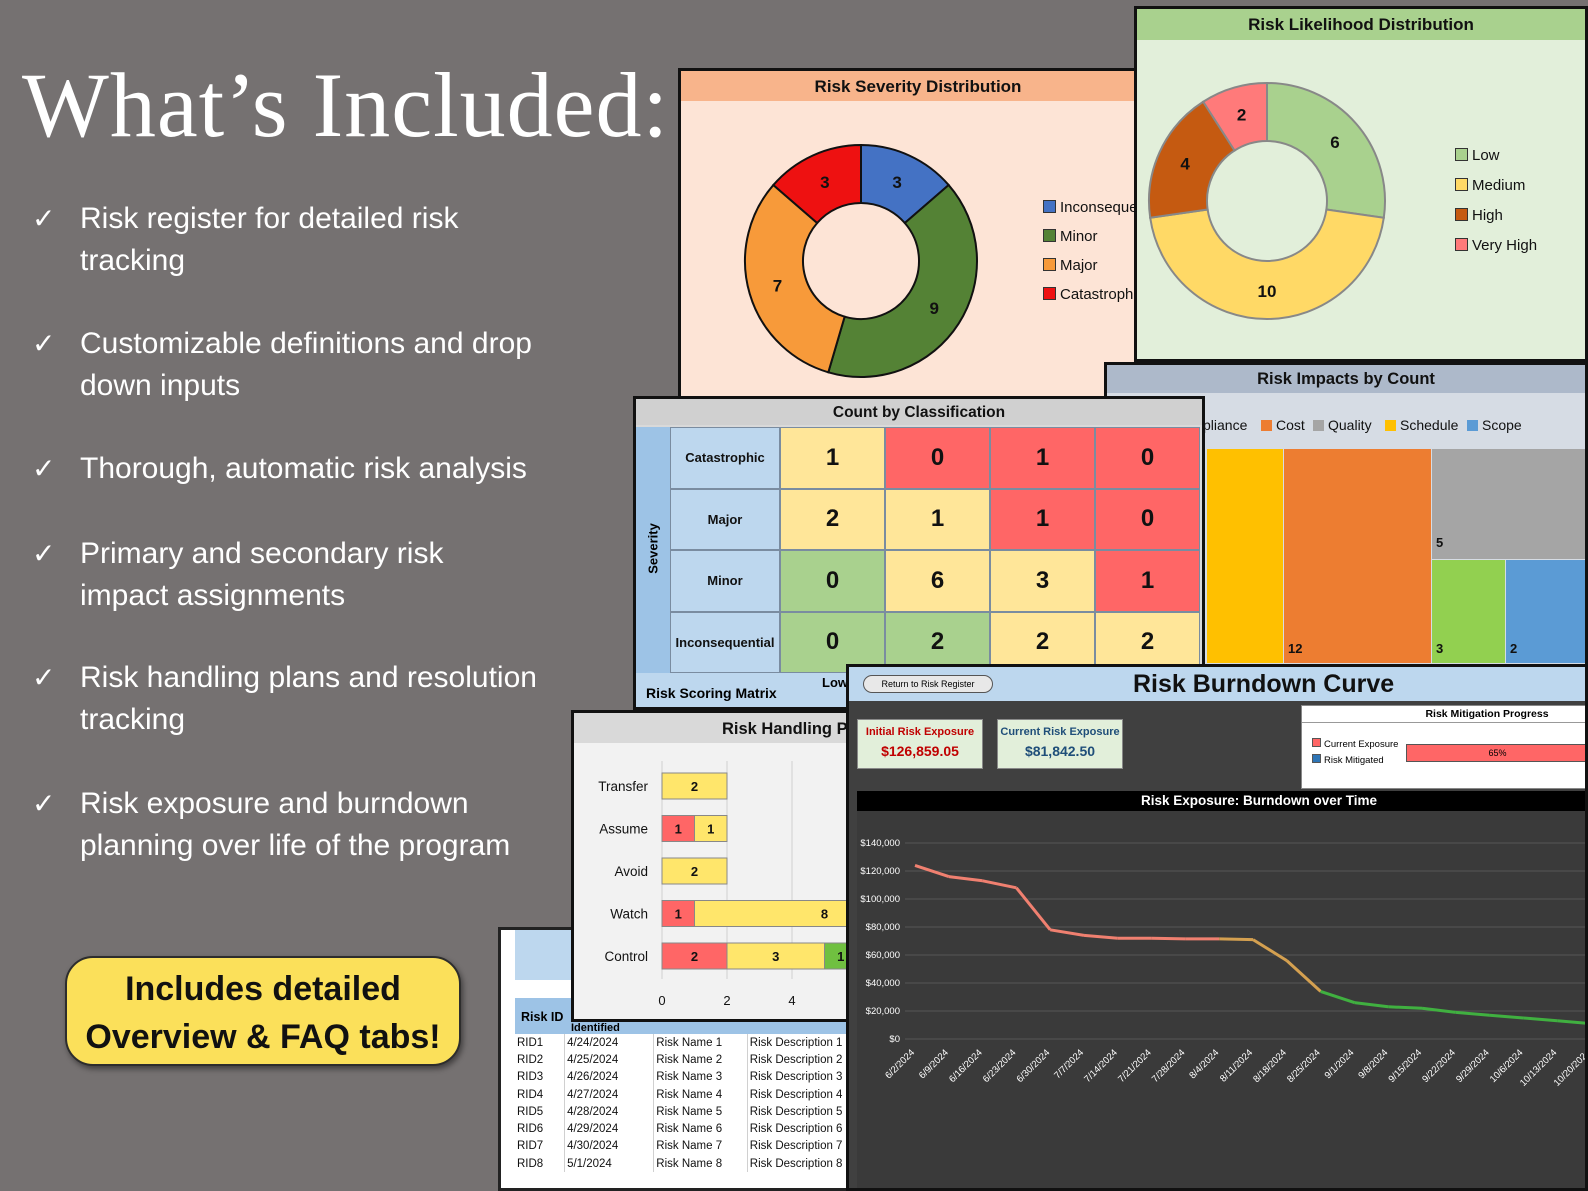  Describe the element at coordinates (937, 581) in the screenshot. I see `matrix-cell: 6` at that location.